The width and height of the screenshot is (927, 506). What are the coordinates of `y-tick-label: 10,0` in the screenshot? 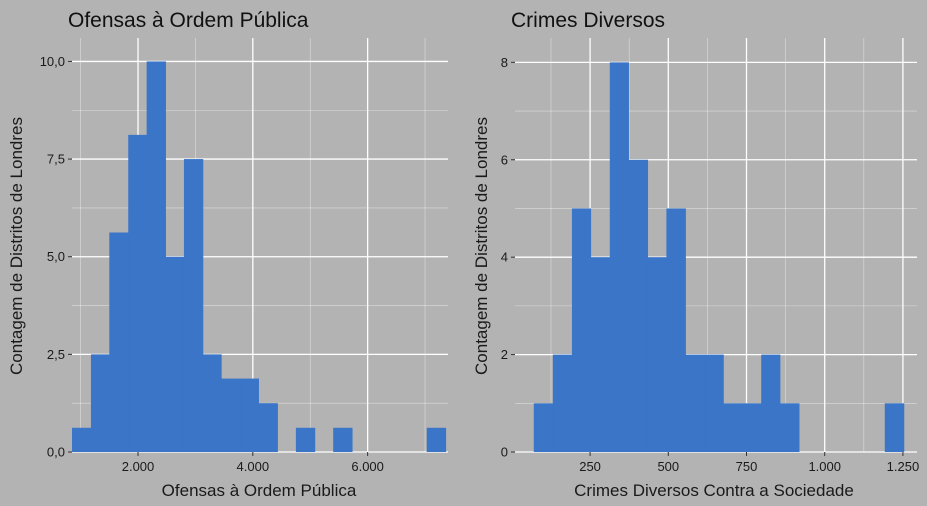 It's located at (52, 61).